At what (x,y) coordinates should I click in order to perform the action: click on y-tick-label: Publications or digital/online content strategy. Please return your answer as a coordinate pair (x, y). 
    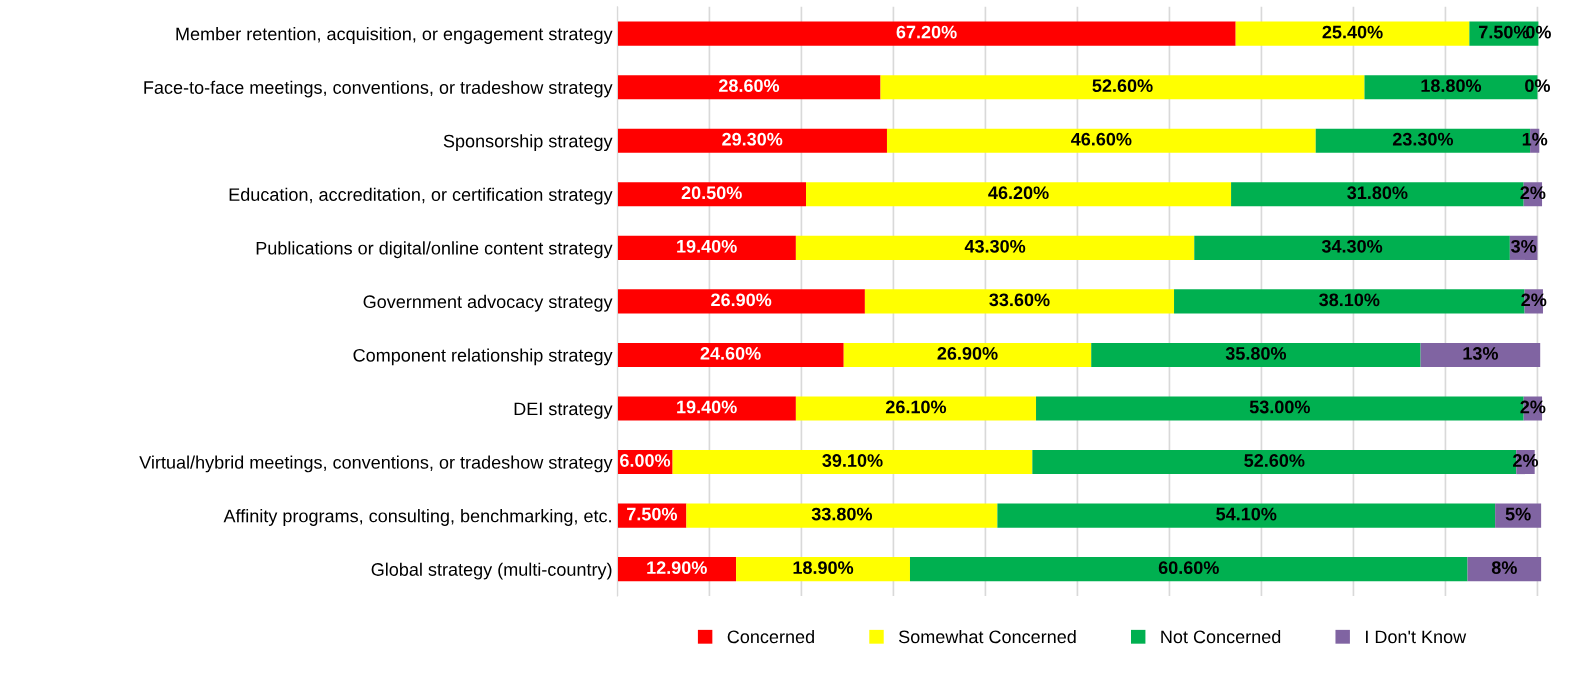
    Looking at the image, I should click on (434, 250).